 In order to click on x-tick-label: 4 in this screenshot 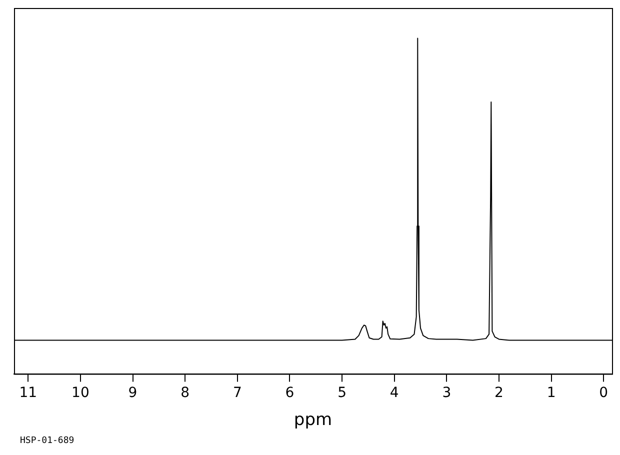, I will do `click(394, 392)`.